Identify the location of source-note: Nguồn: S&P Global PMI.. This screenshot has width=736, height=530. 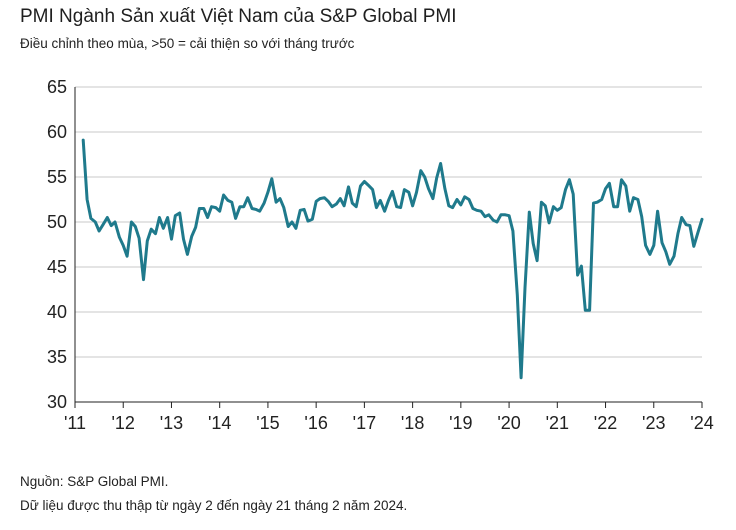
(94, 481).